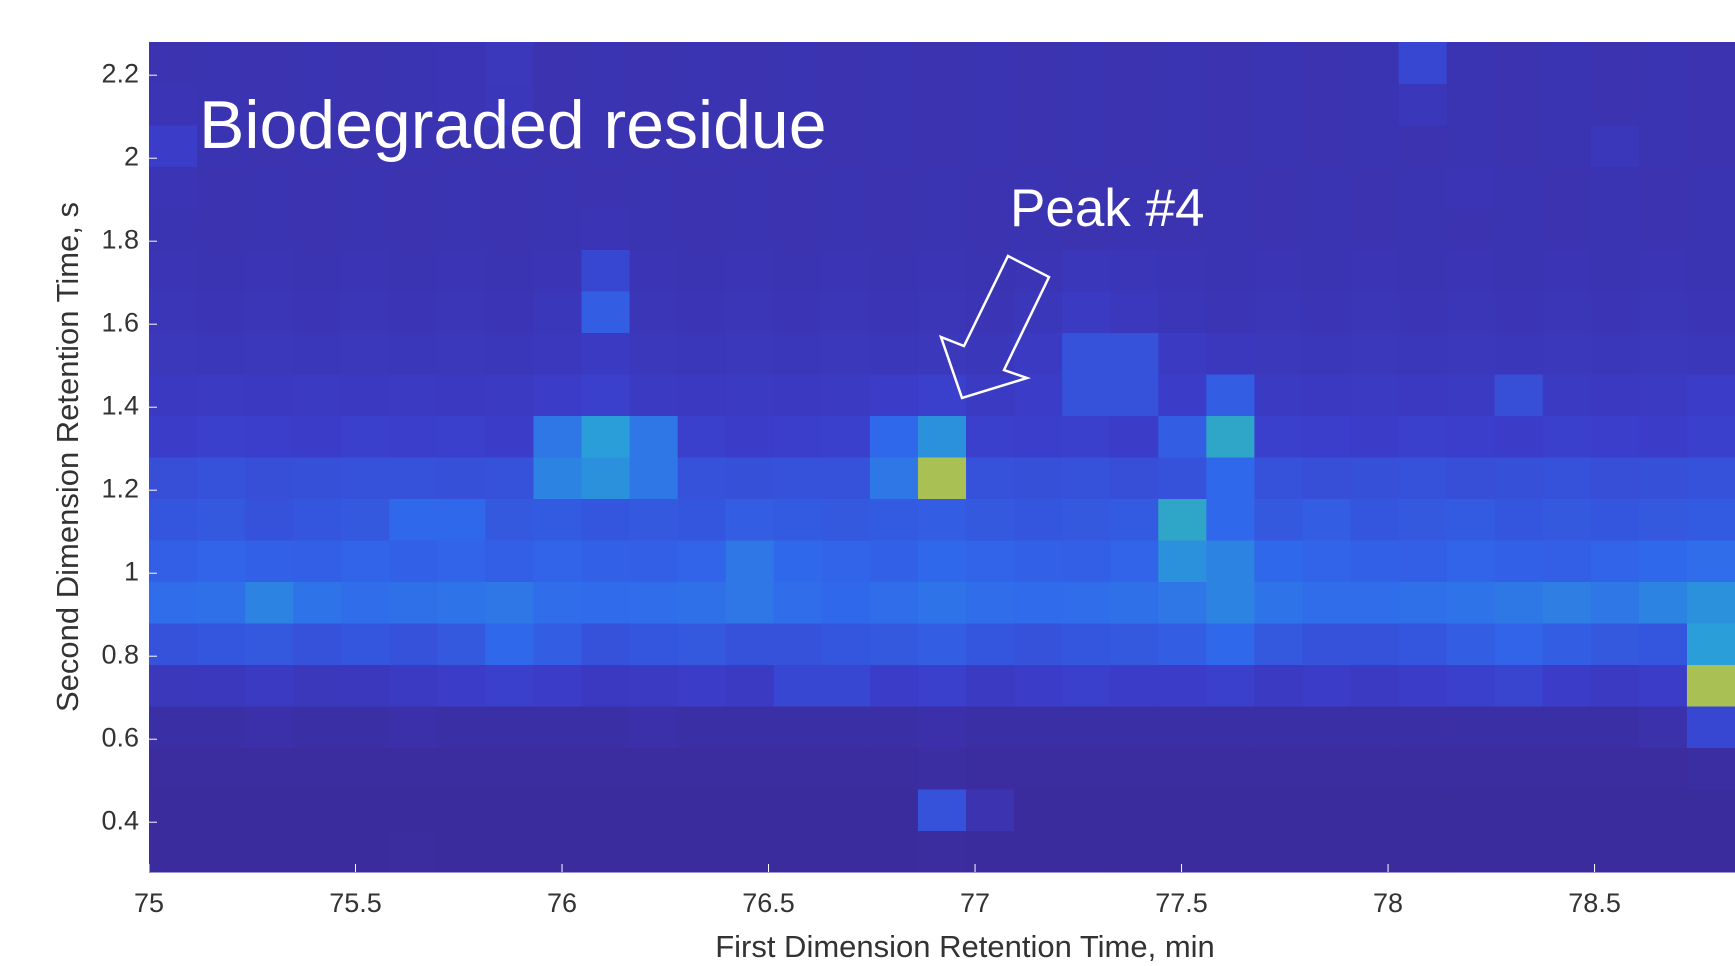  Describe the element at coordinates (120, 654) in the screenshot. I see `y-tick-label: 0.8` at that location.